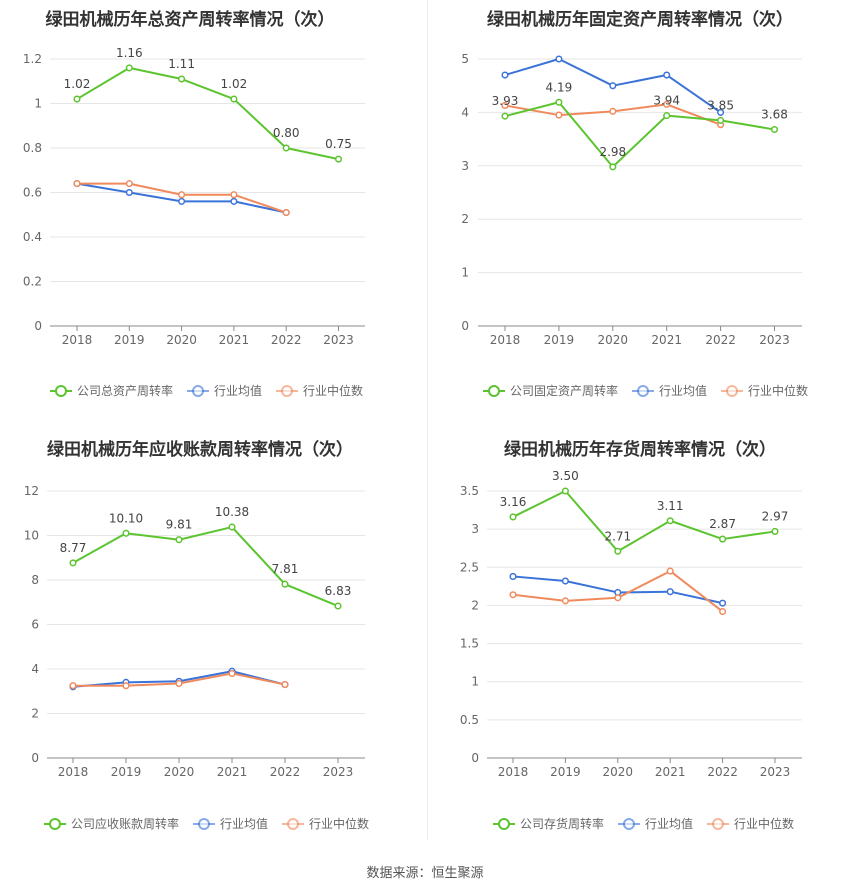  What do you see at coordinates (720, 105) in the screenshot?
I see `data-label: 3.85` at bounding box center [720, 105].